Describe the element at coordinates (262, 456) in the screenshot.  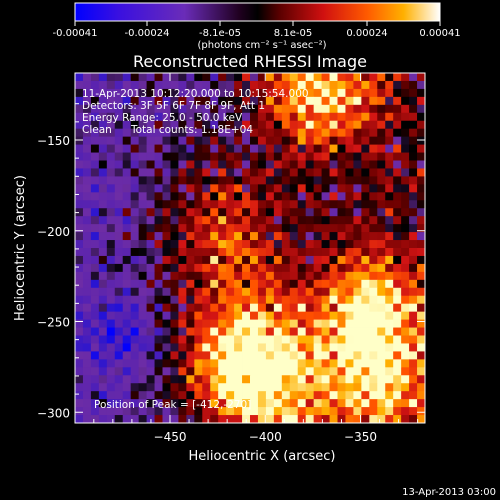
I see `x-axis-label: Heliocentric X (arcsec)` at that location.